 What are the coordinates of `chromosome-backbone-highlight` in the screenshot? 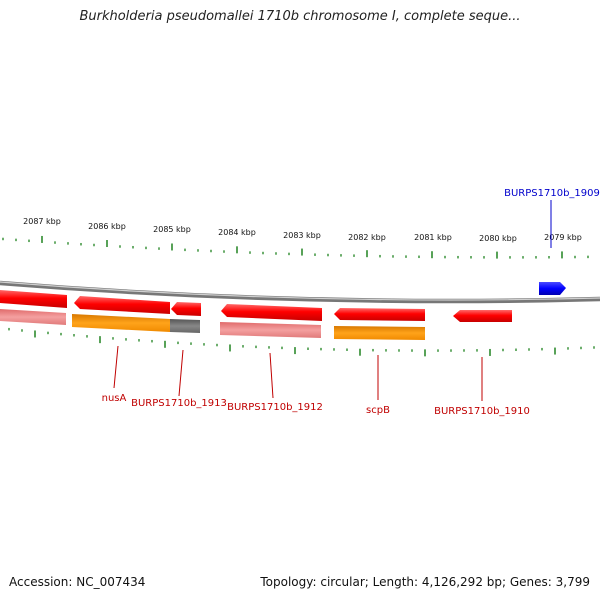 It's located at (300, 291).